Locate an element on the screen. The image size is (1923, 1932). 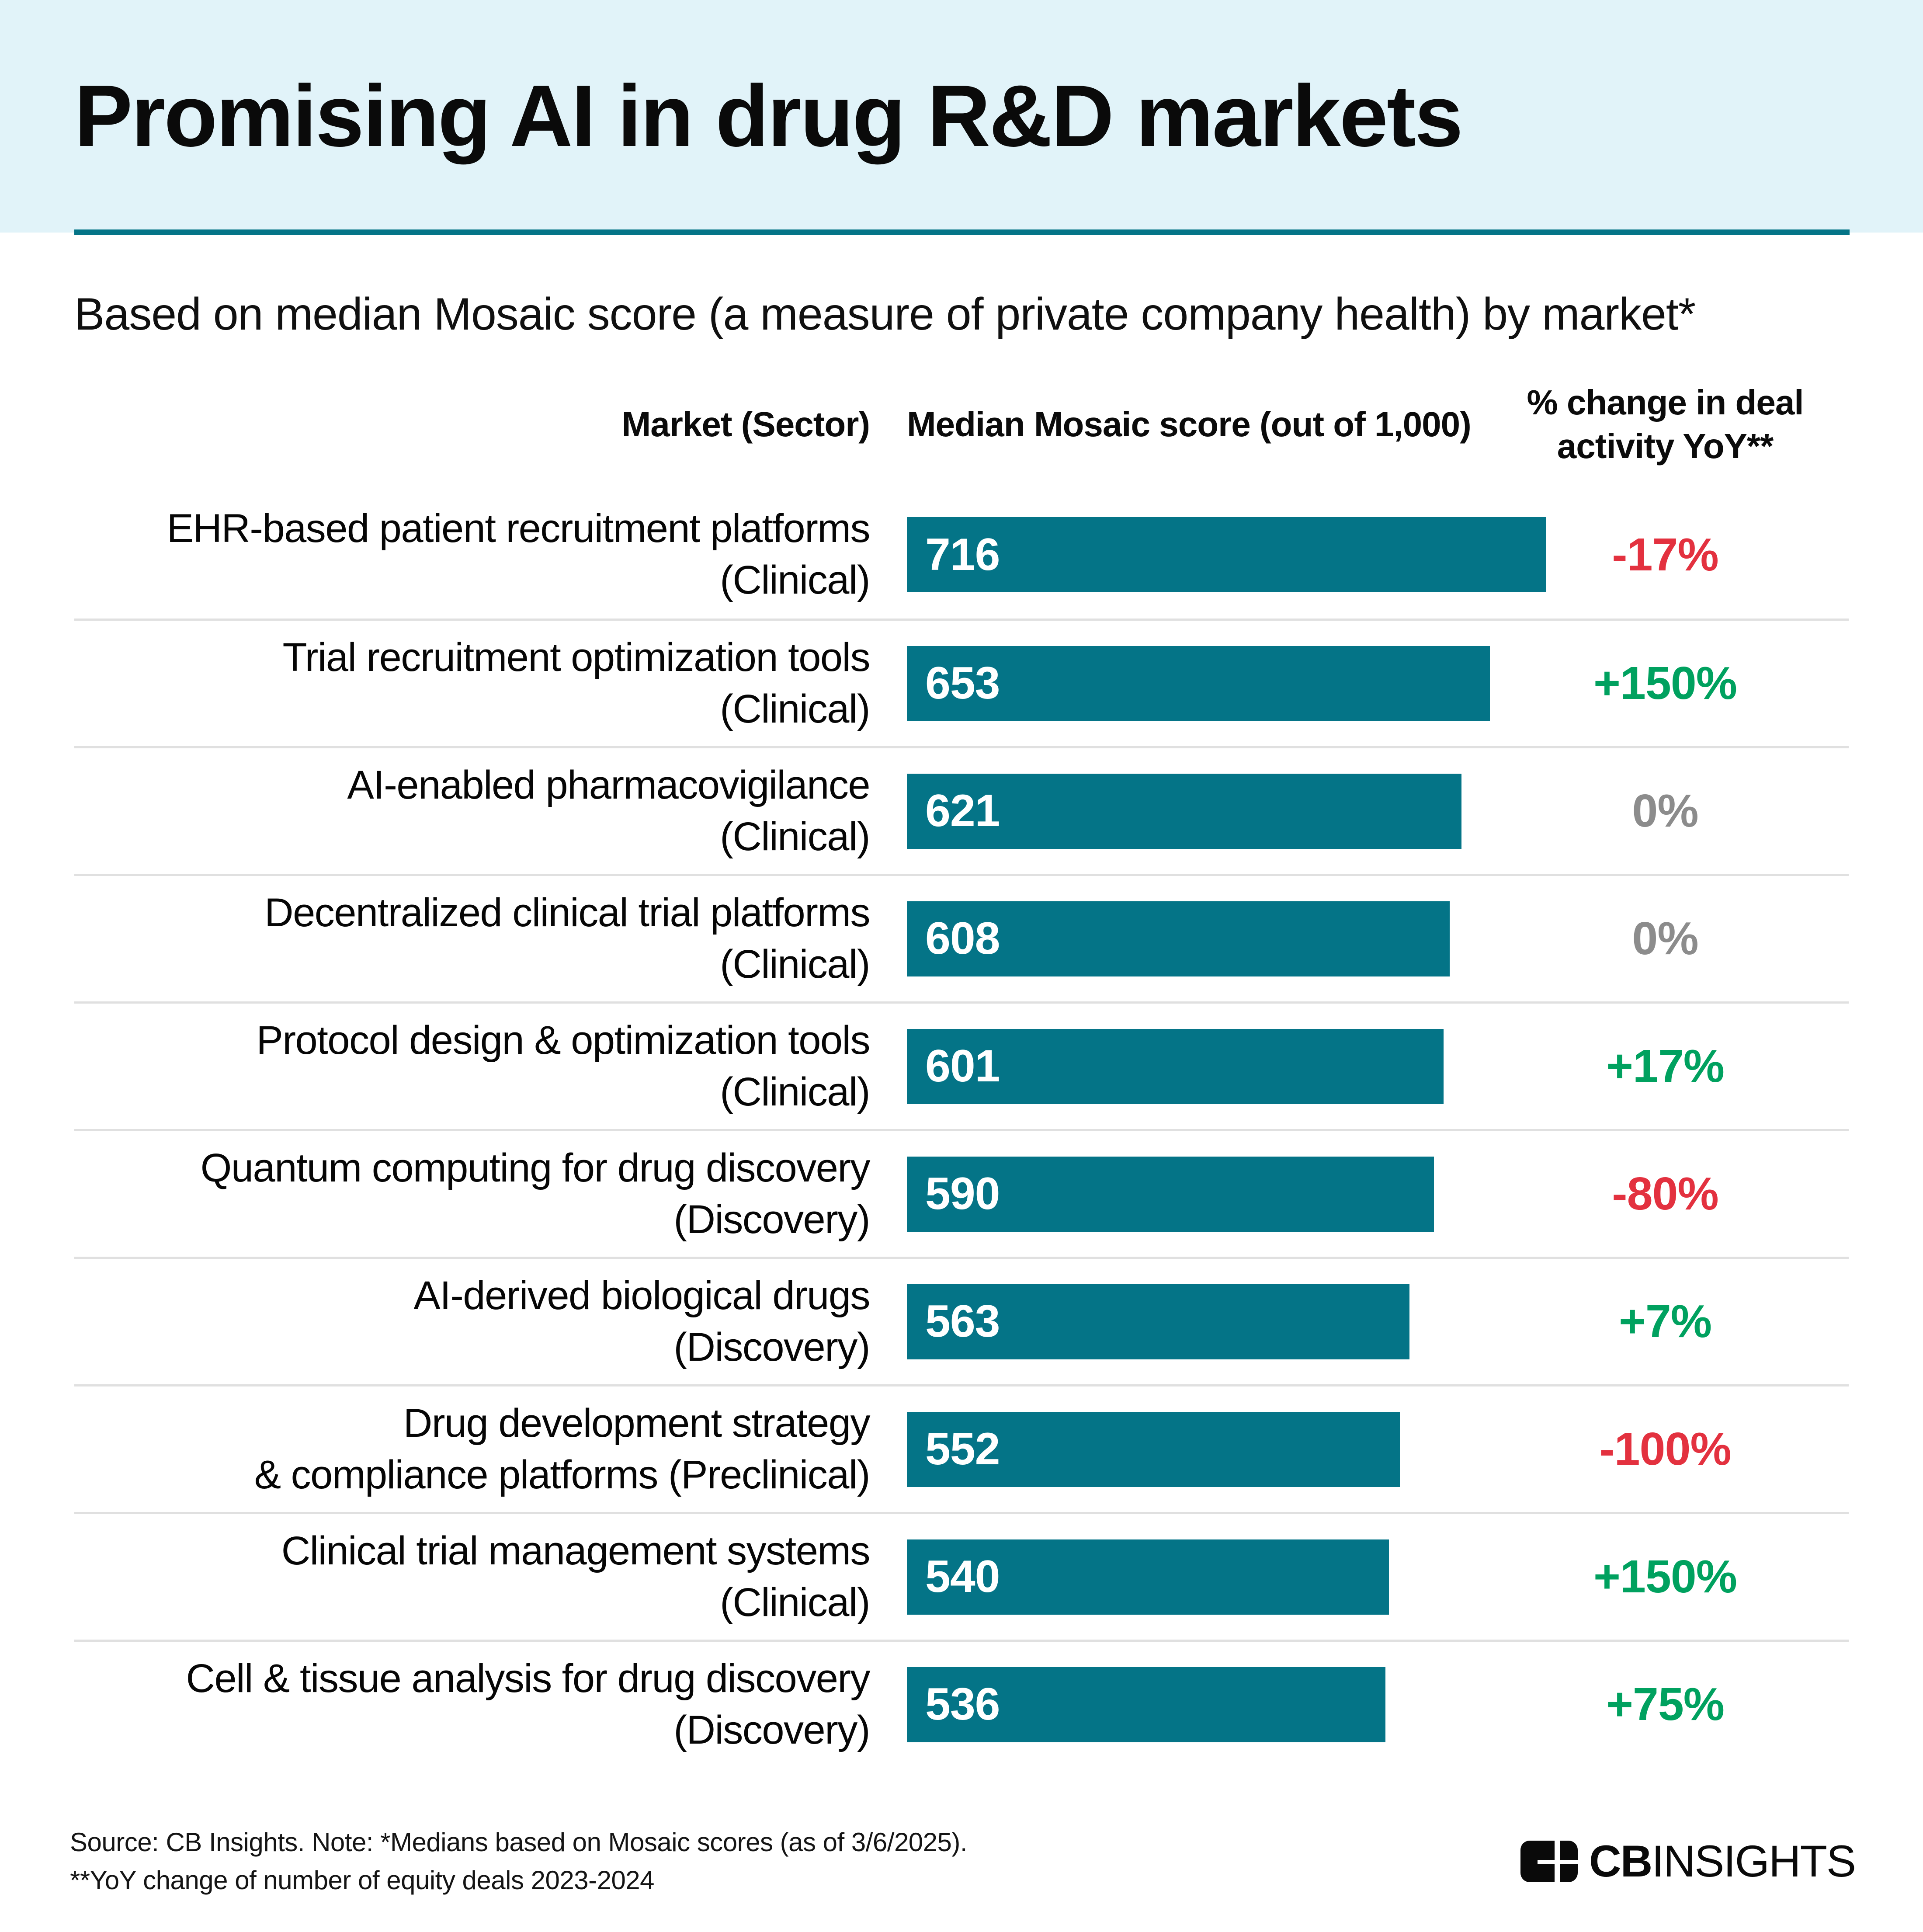
change-value: +7% is located at coordinates (1665, 1321).